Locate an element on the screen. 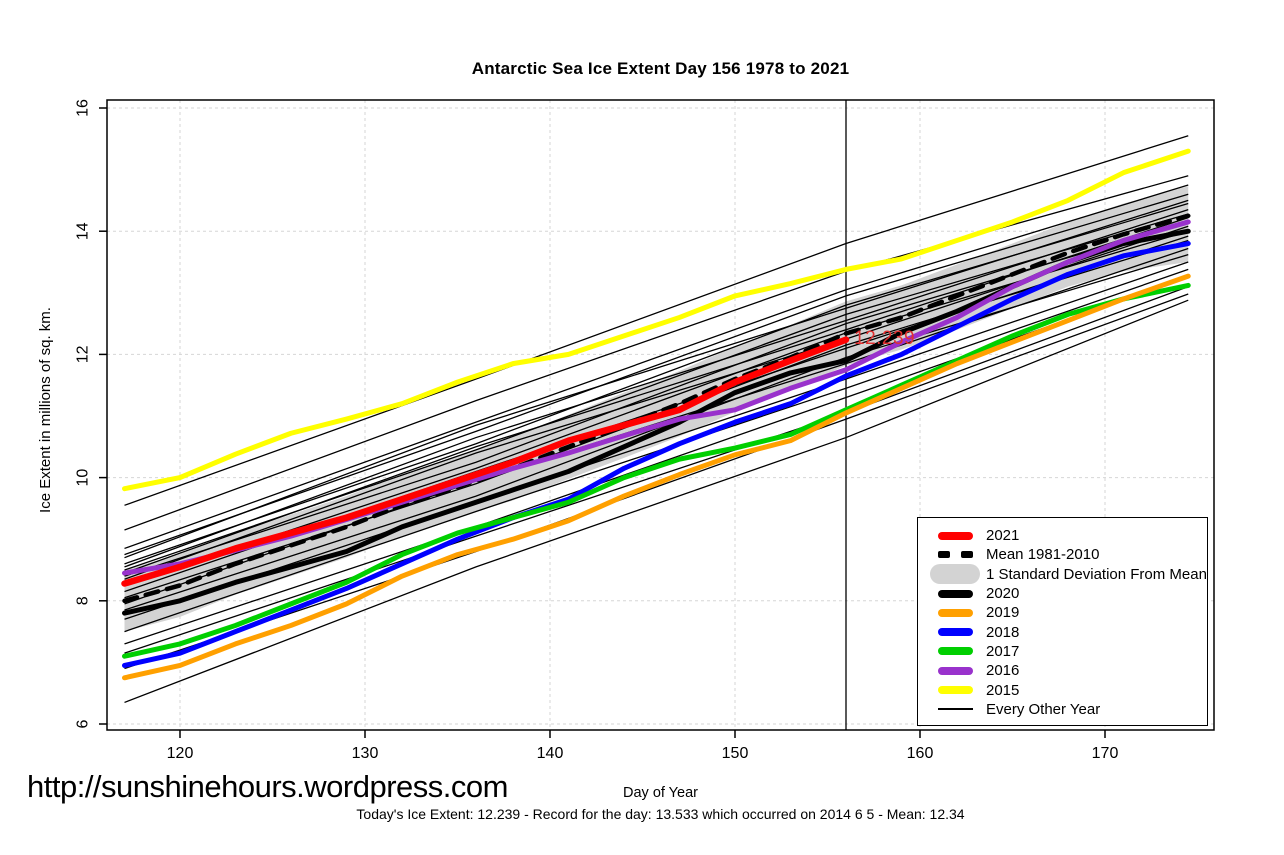 This screenshot has width=1284, height=855. 2018-key-icon is located at coordinates (955, 632).